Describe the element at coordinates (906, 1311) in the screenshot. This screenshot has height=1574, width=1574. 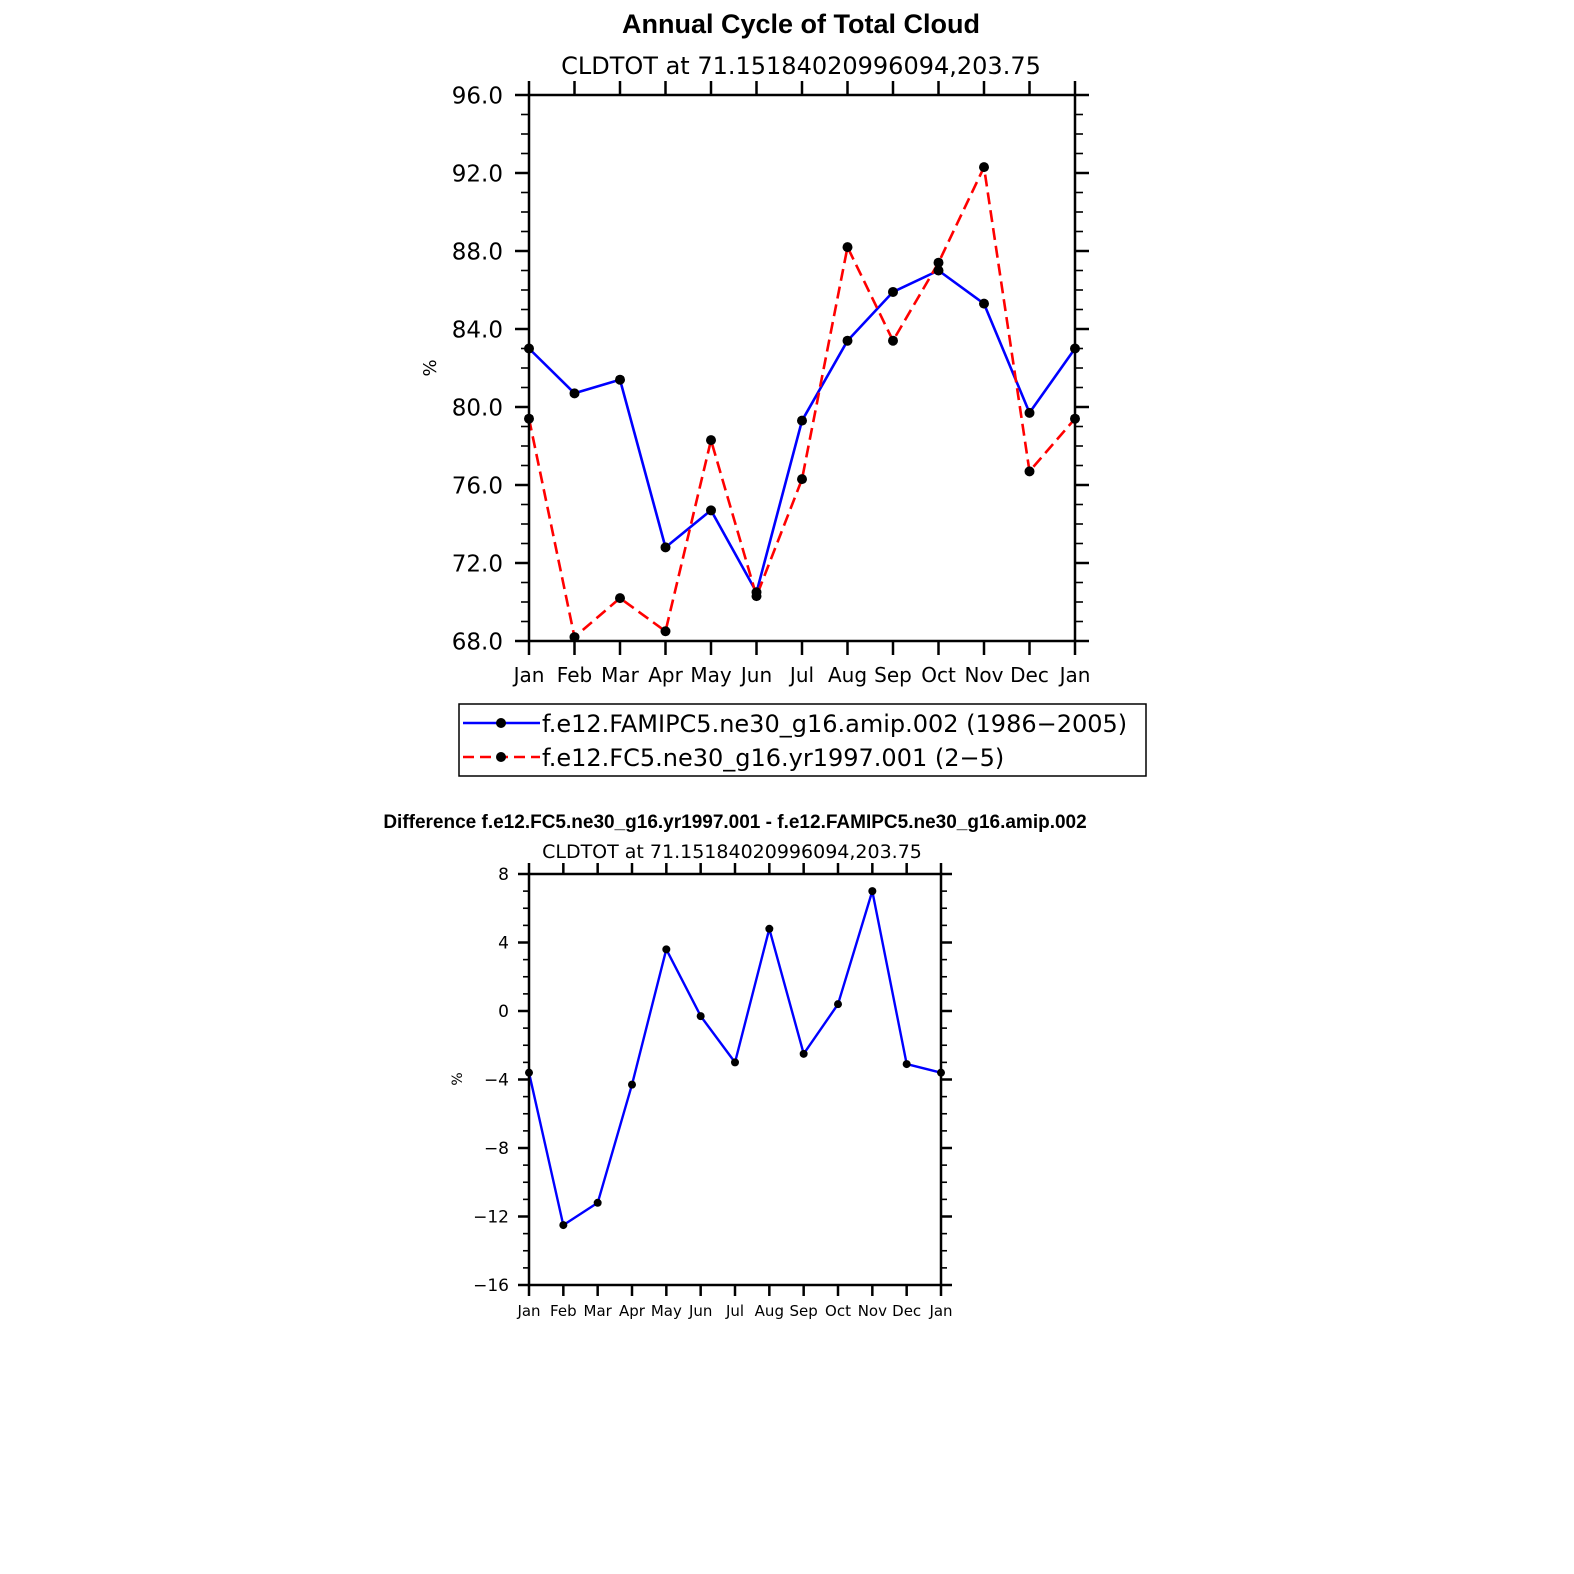
I see `diff-x-tick-label: Dec` at that location.